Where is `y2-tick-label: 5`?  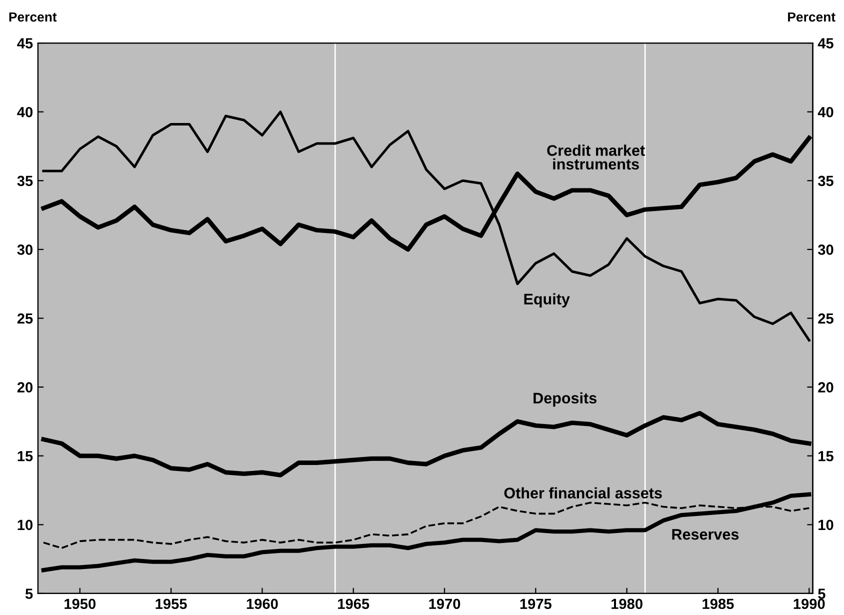
y2-tick-label: 5 is located at coordinates (822, 593).